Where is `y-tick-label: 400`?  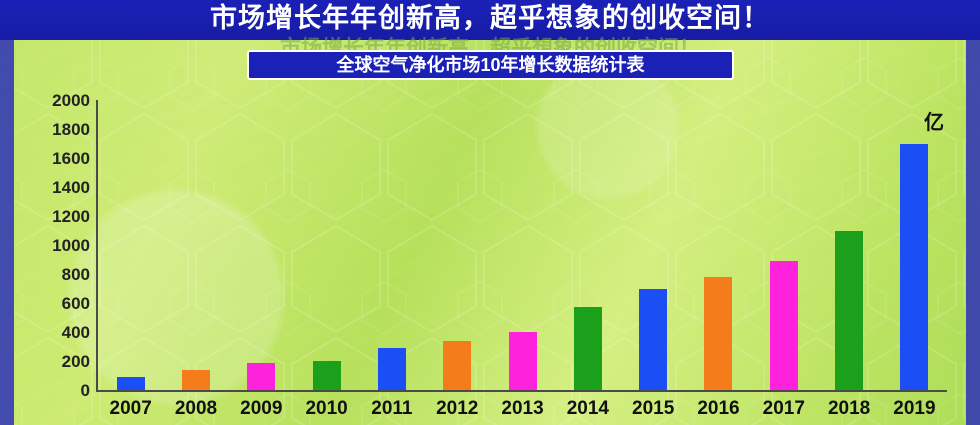 y-tick-label: 400 is located at coordinates (75, 332).